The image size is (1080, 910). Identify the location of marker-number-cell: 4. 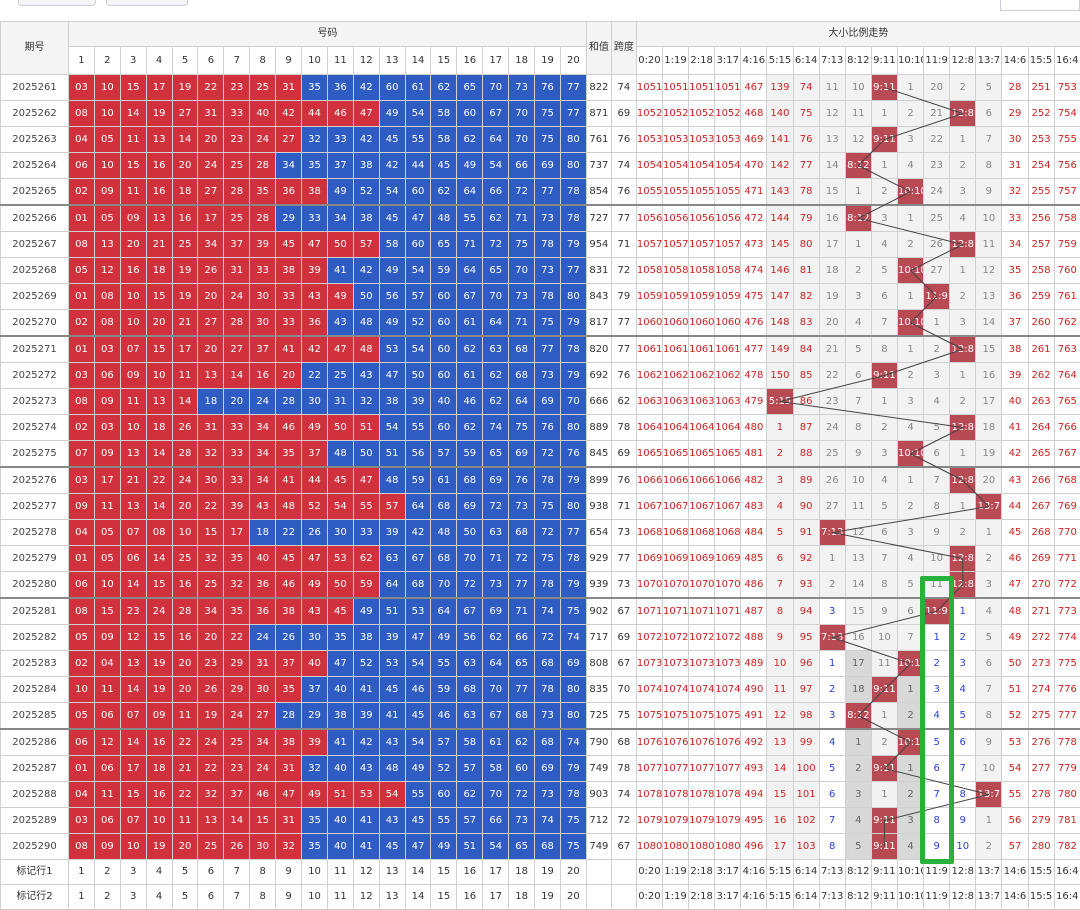
(159, 872).